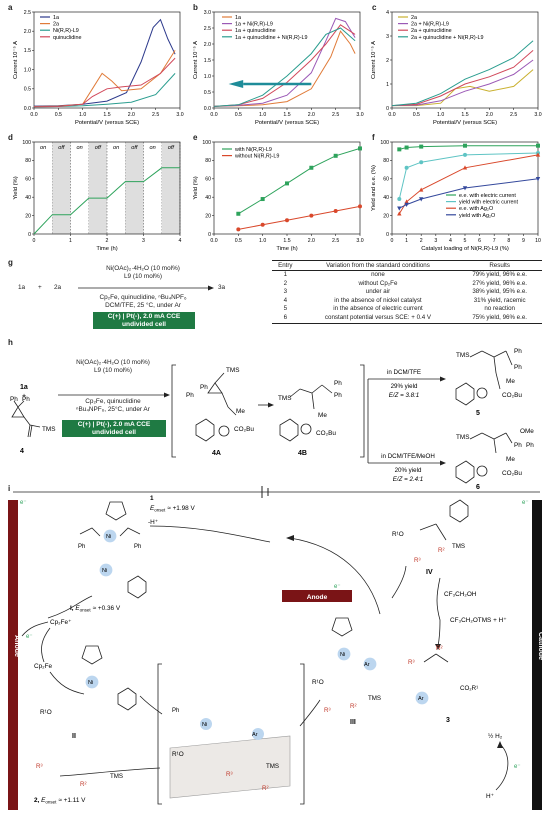 The image size is (552, 813). I want to click on r2-ts: R², so click(265, 788).